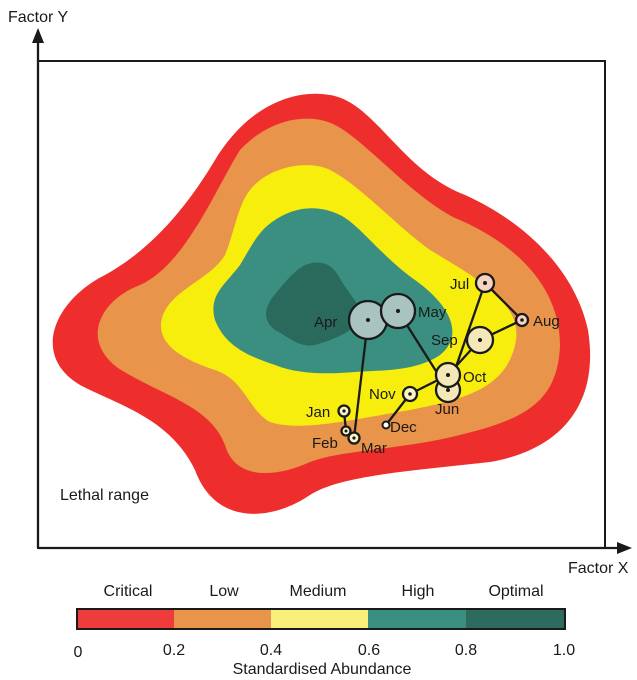  I want to click on legend-title: Standardised Abundance, so click(322, 669).